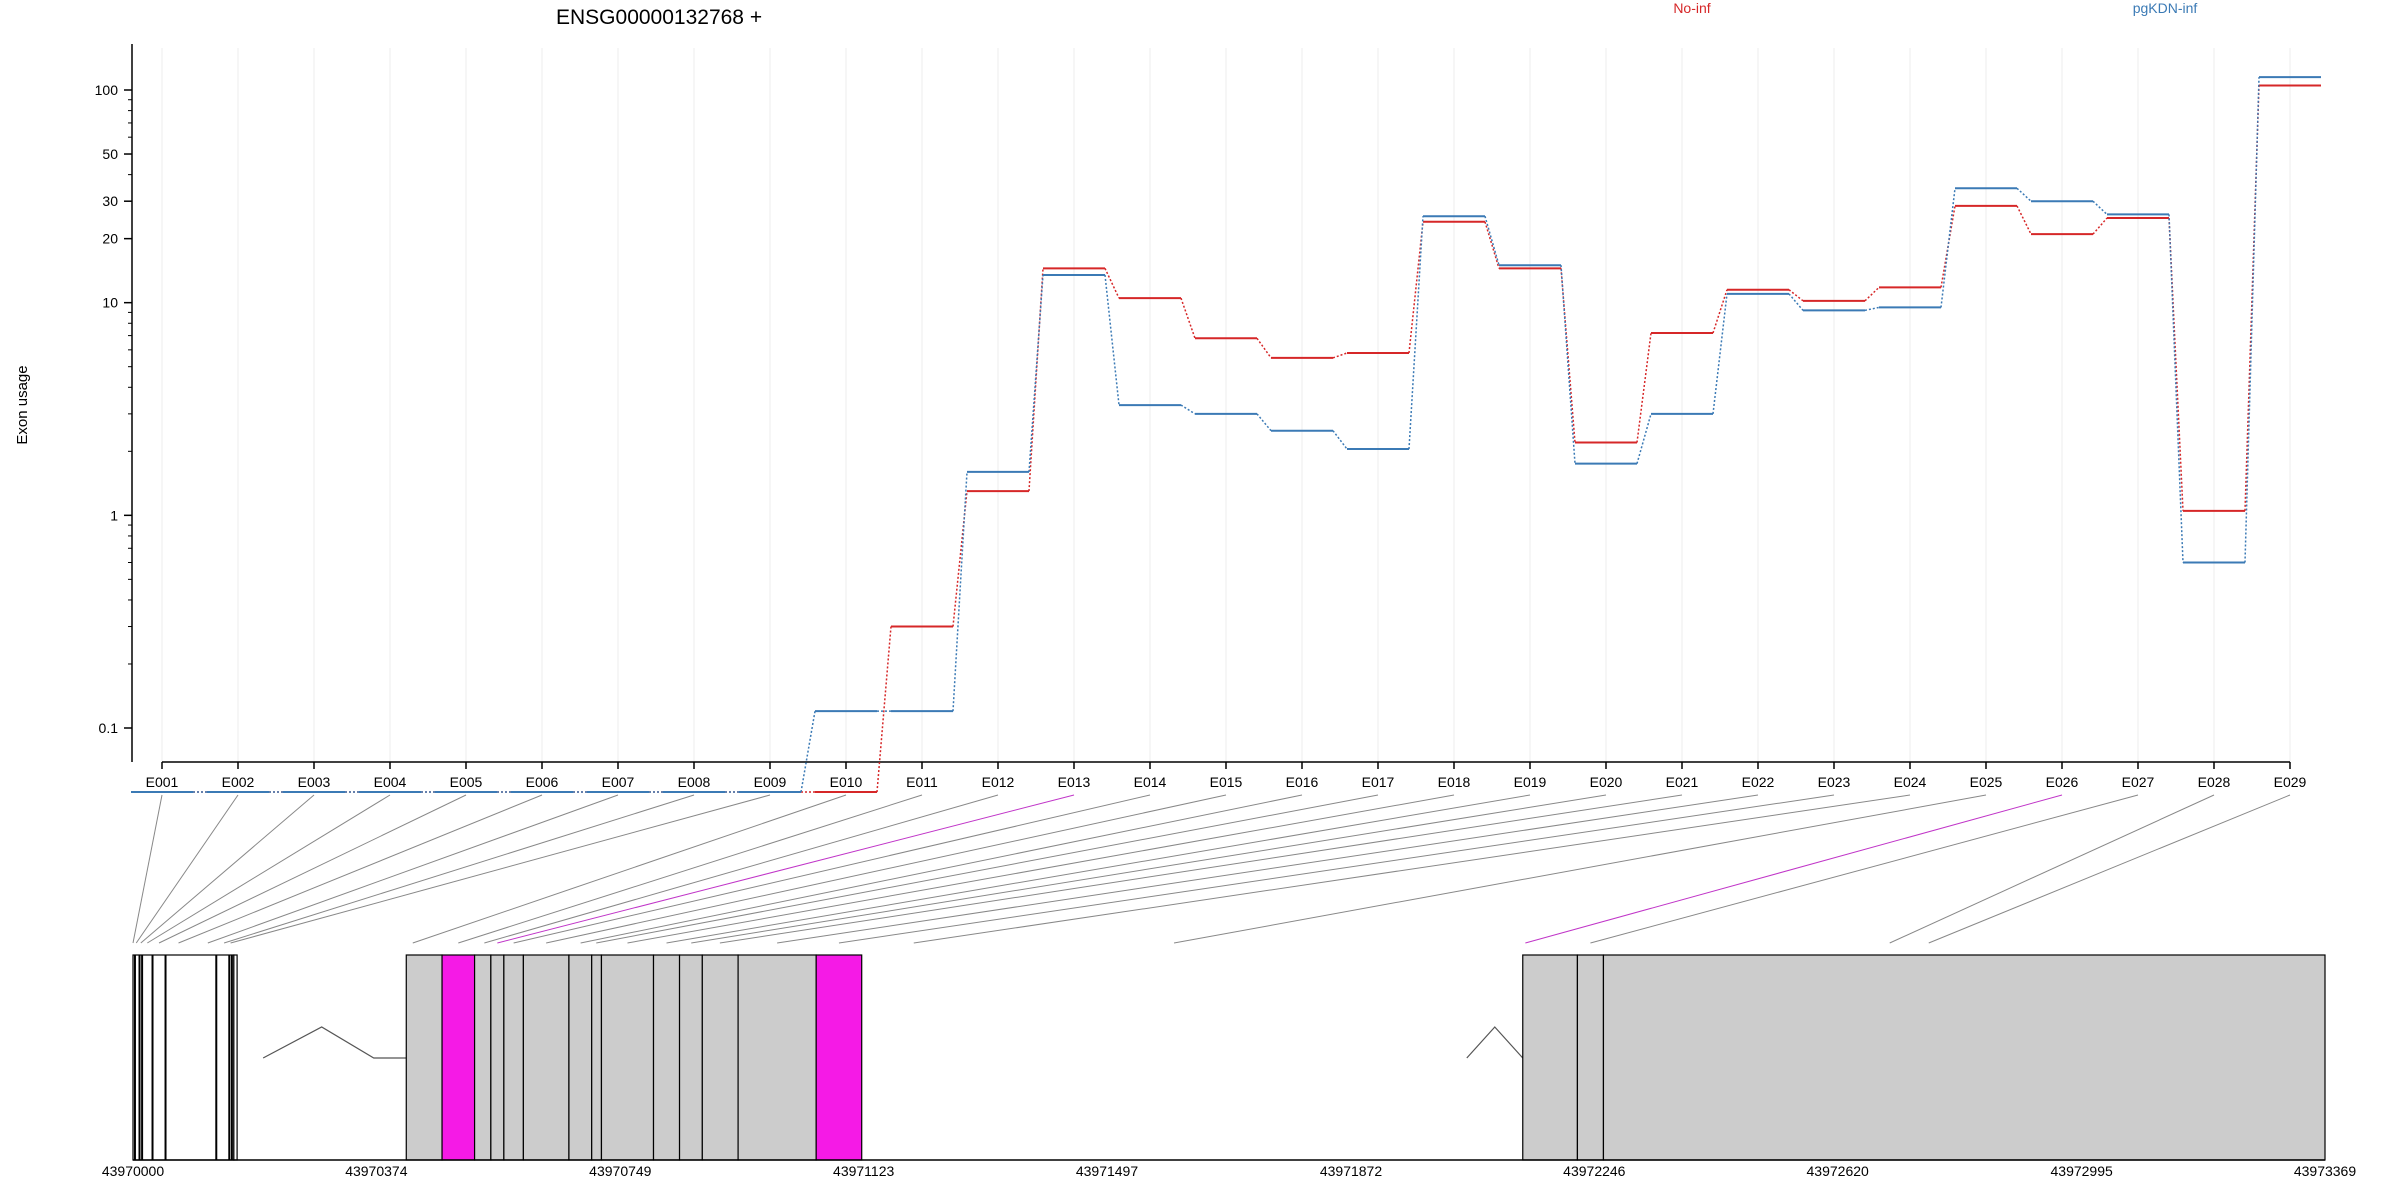  What do you see at coordinates (109, 728) in the screenshot?
I see `y-tick-label: 0.1` at bounding box center [109, 728].